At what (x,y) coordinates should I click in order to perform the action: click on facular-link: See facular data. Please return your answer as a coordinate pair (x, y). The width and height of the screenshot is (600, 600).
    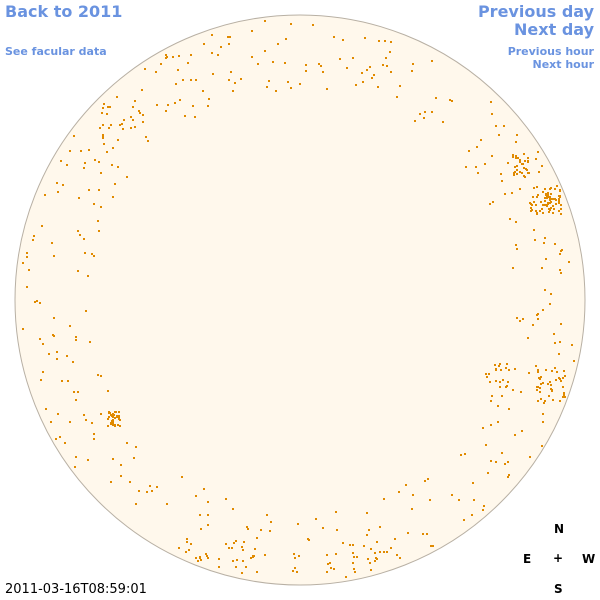
    Looking at the image, I should click on (56, 51).